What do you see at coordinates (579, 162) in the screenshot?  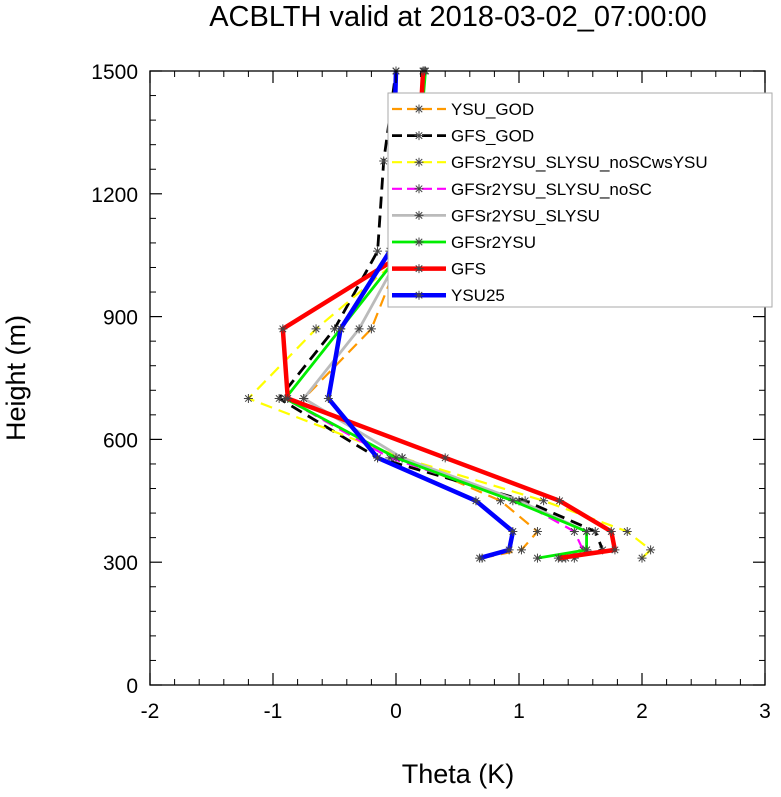 I see `legend-label: GFSr2YSU_SLYSU_noSCwsYSU` at bounding box center [579, 162].